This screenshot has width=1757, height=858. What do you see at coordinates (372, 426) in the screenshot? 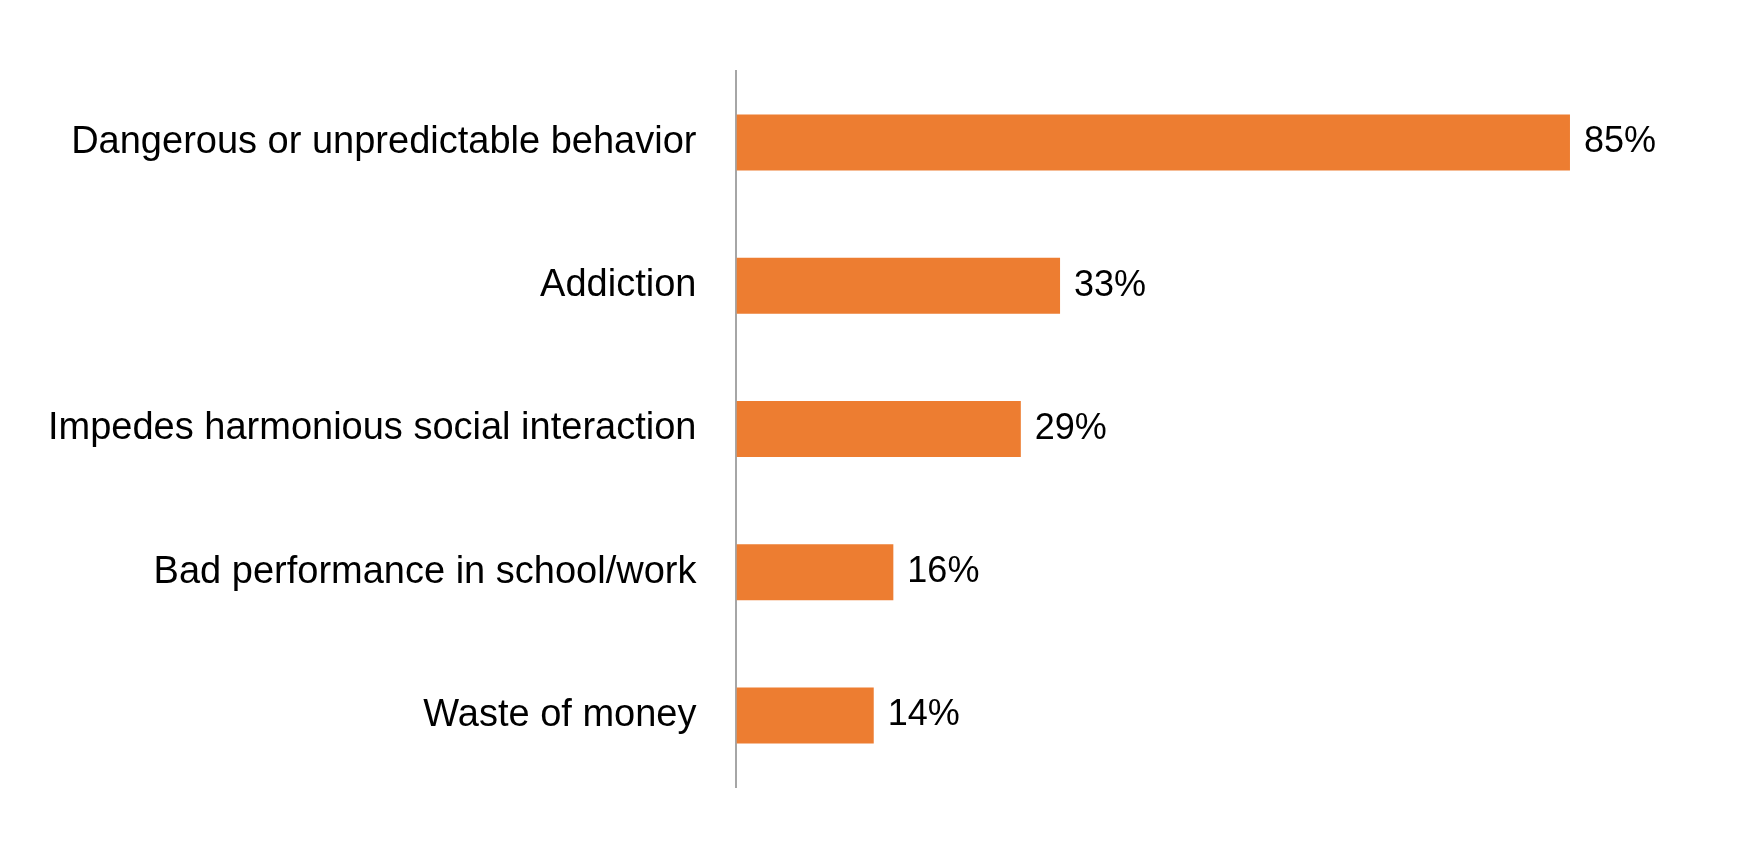
I see `y-tick-label: Impedes harmonious social interaction` at bounding box center [372, 426].